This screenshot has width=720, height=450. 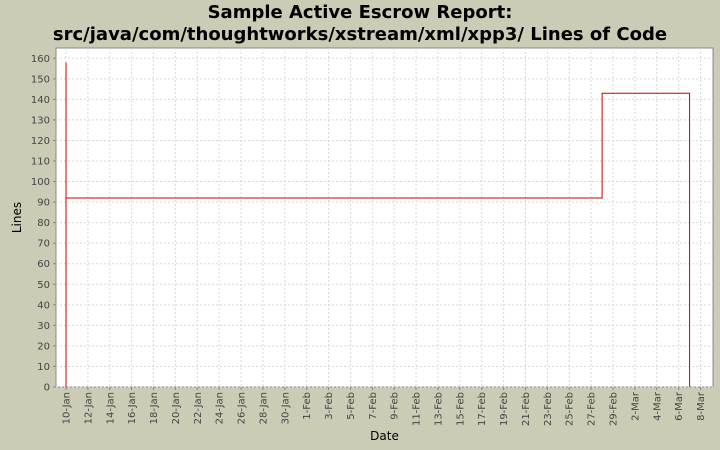 What do you see at coordinates (47, 388) in the screenshot?
I see `y-tick-label: 0` at bounding box center [47, 388].